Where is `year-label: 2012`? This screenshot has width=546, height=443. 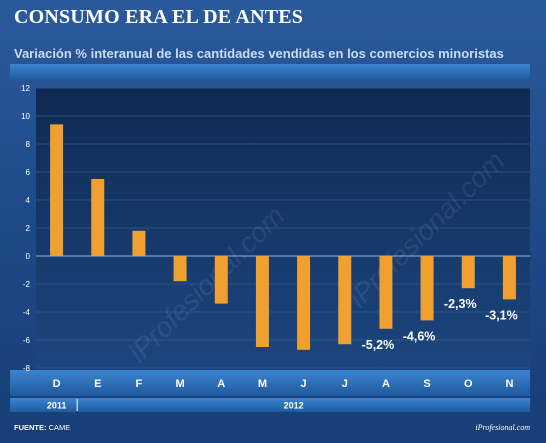 year-label: 2012 is located at coordinates (294, 406).